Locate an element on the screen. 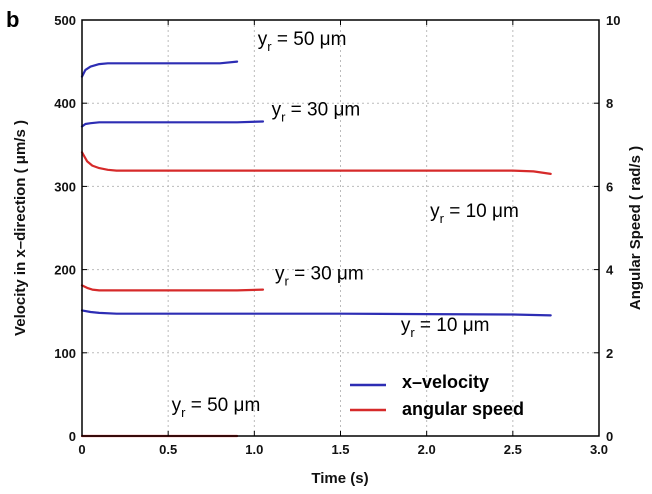 Image resolution: width=652 pixels, height=494 pixels. y2-tick-label: 2 is located at coordinates (609, 353).